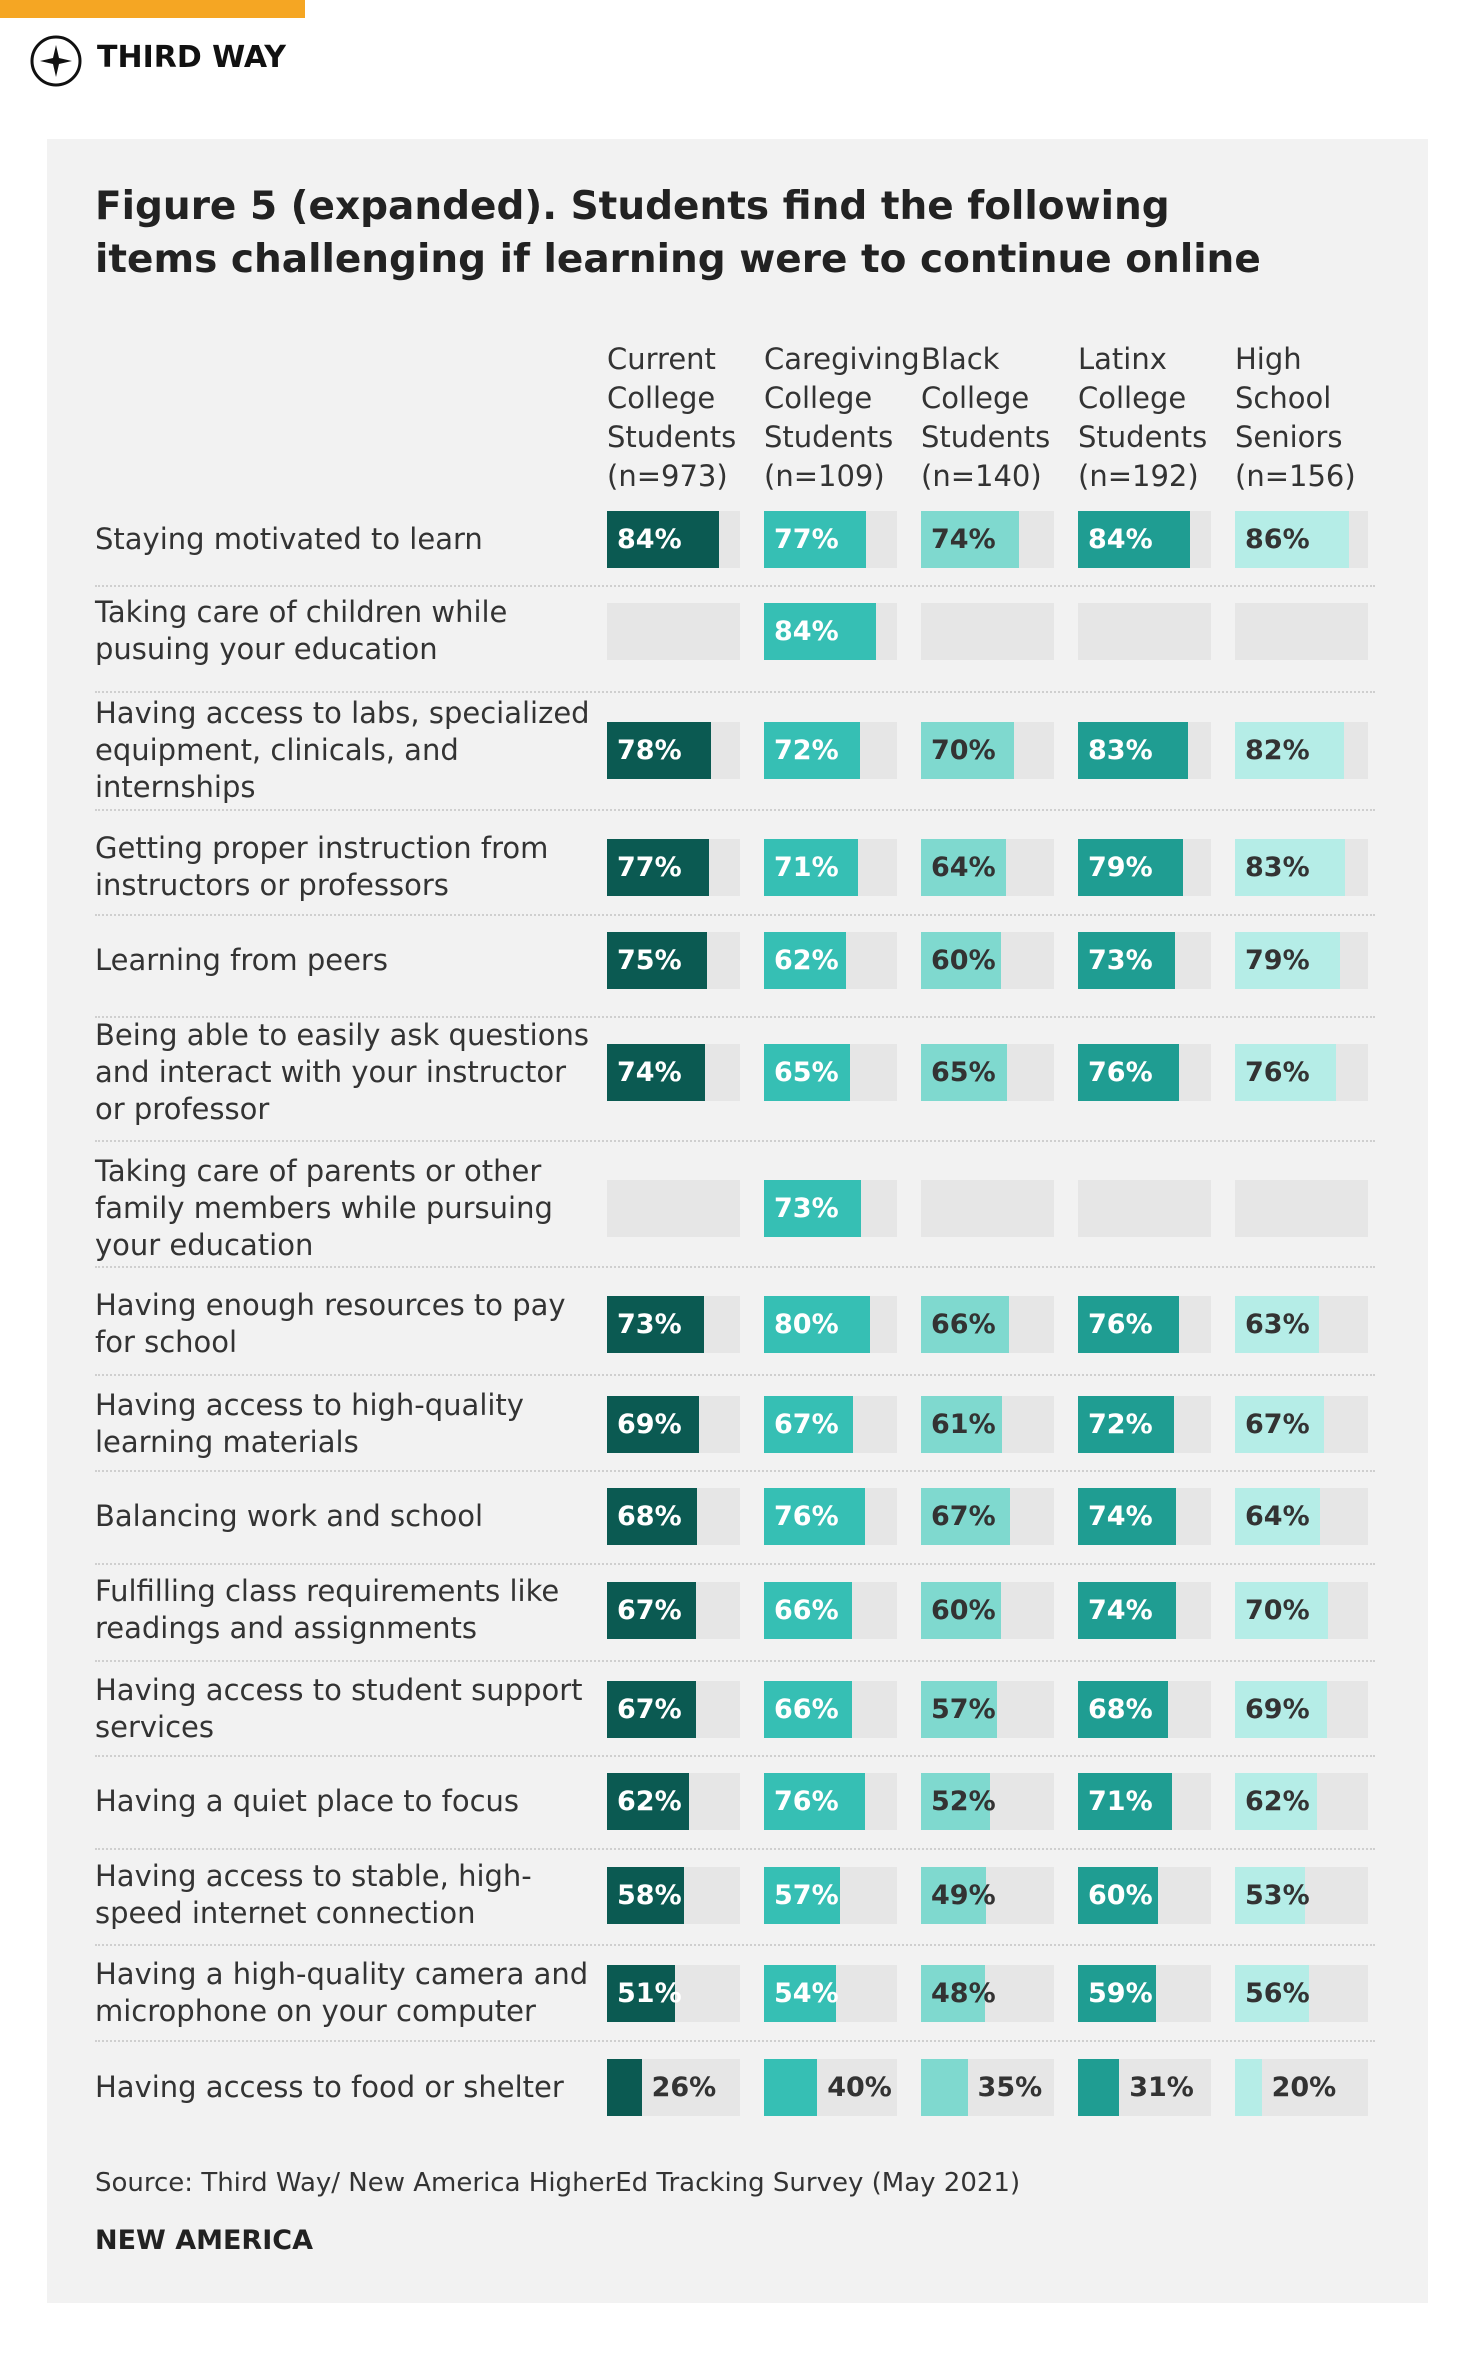  I want to click on row-label: Balancing work and school, so click(289, 1515).